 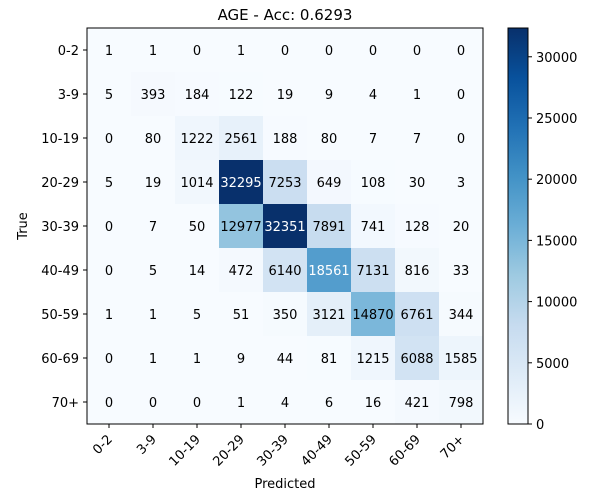 I want to click on y-tick-label: 20-29, so click(x=60, y=183).